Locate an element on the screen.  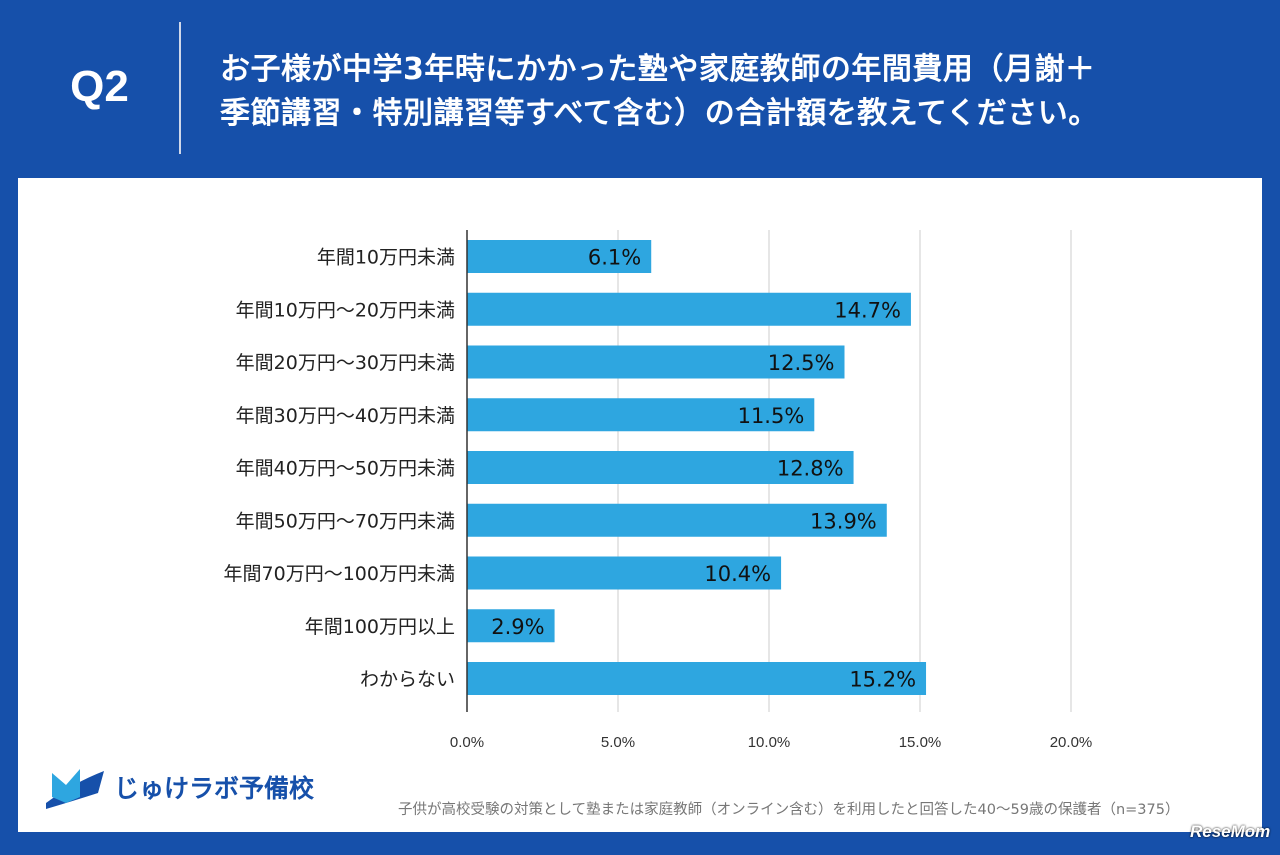
category-label: 年間100万円以上 is located at coordinates (380, 627).